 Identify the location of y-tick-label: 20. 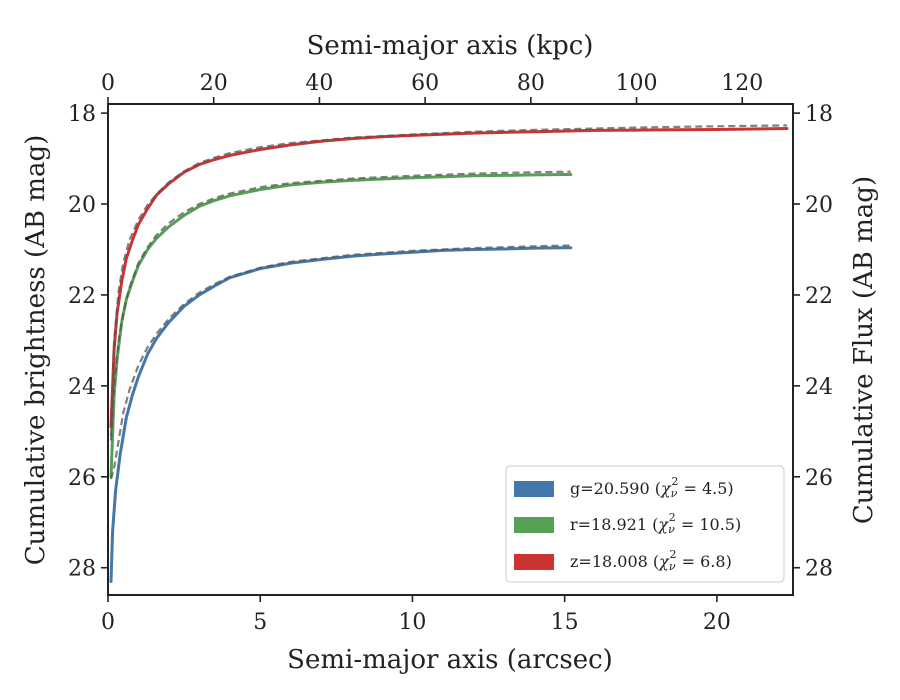
(82, 205).